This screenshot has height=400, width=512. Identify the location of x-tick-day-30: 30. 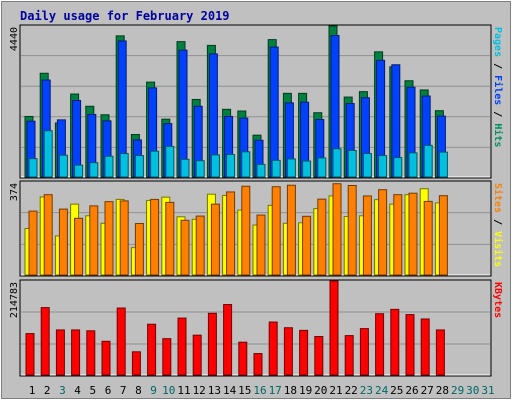
(472, 390).